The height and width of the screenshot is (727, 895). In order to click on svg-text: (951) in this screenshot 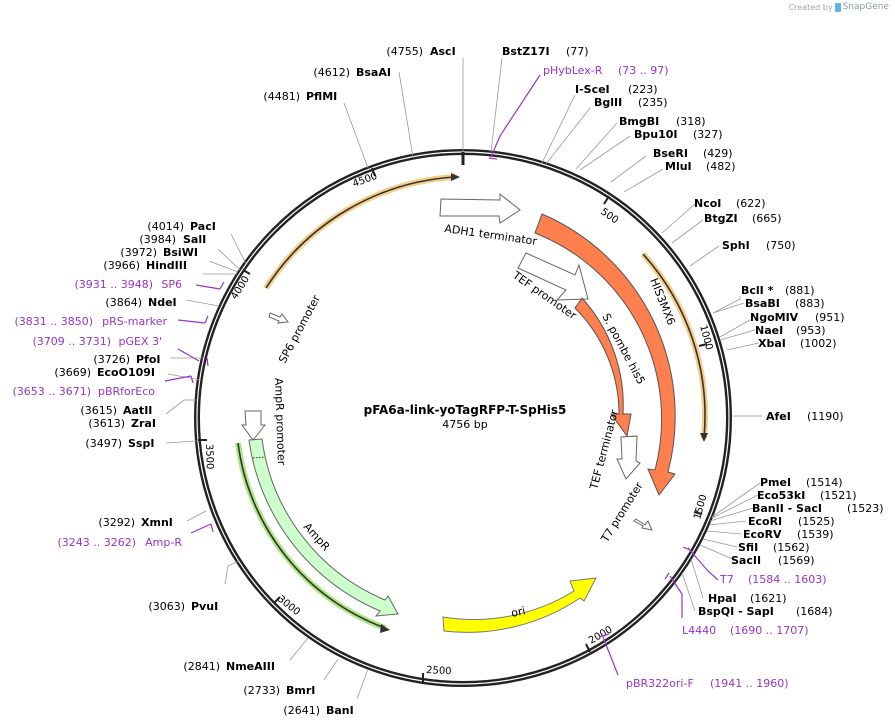, I will do `click(830, 317)`.